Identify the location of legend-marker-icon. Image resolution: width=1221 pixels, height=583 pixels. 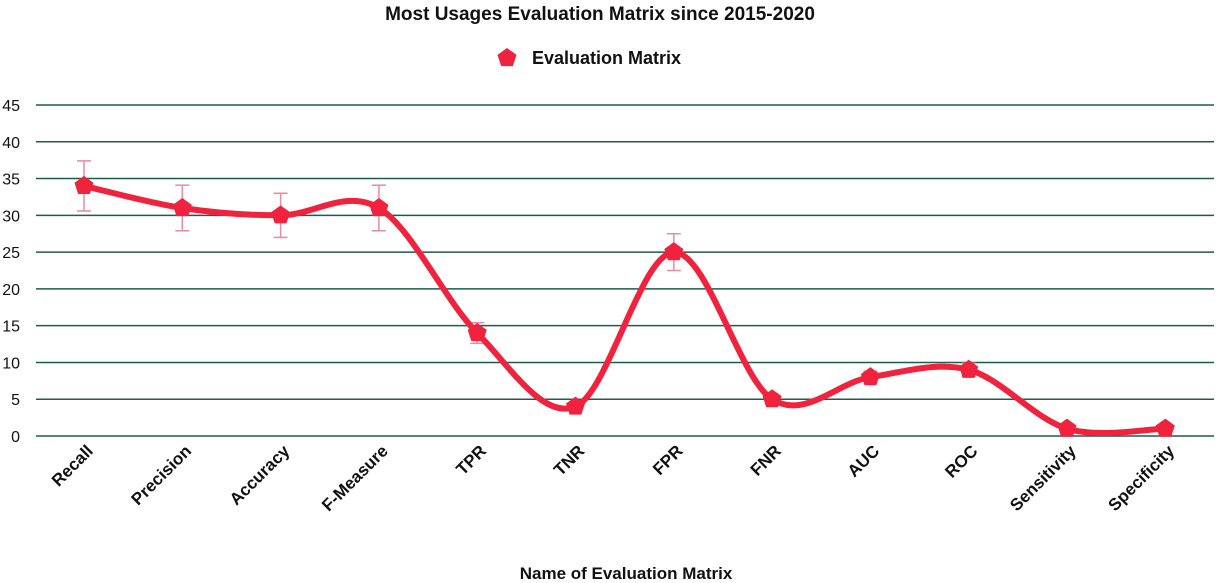
(507, 57).